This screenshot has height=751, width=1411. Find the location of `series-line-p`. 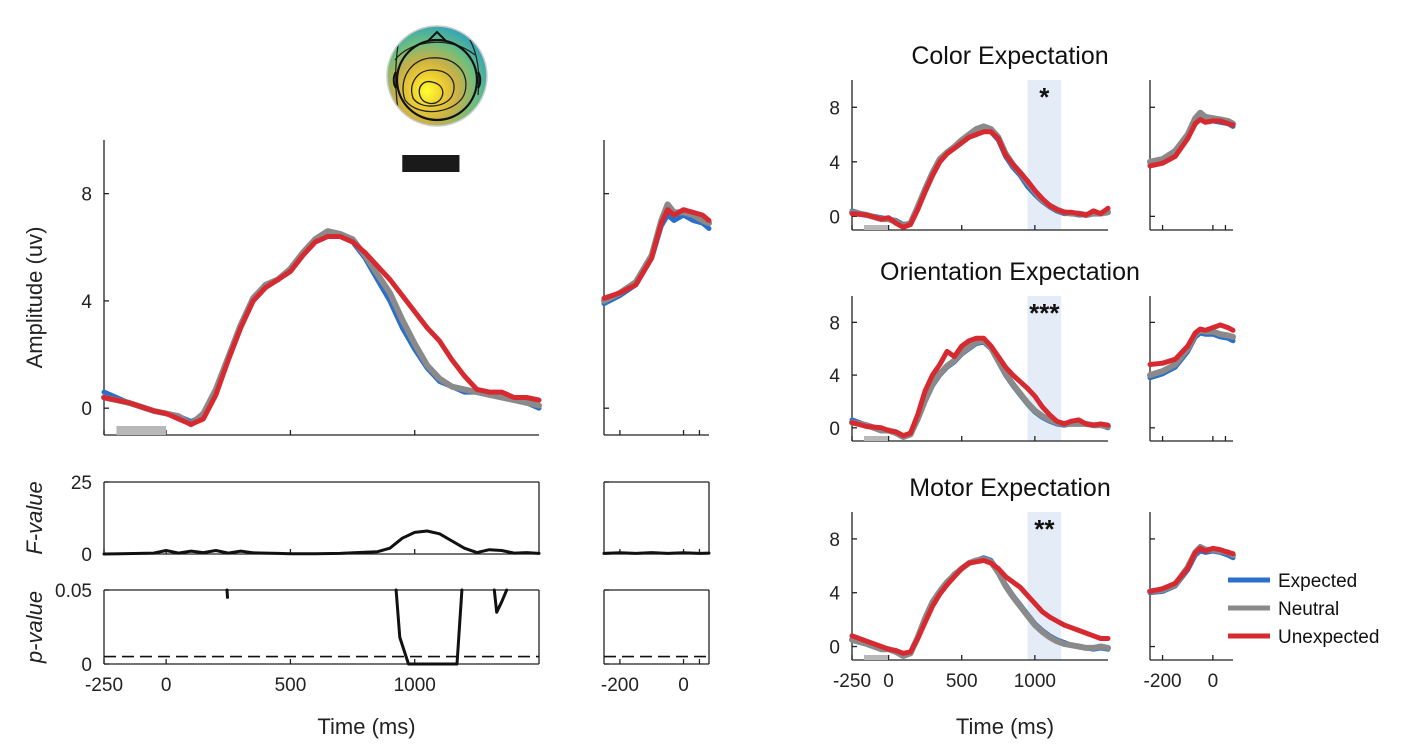

series-line-p is located at coordinates (429, 627).